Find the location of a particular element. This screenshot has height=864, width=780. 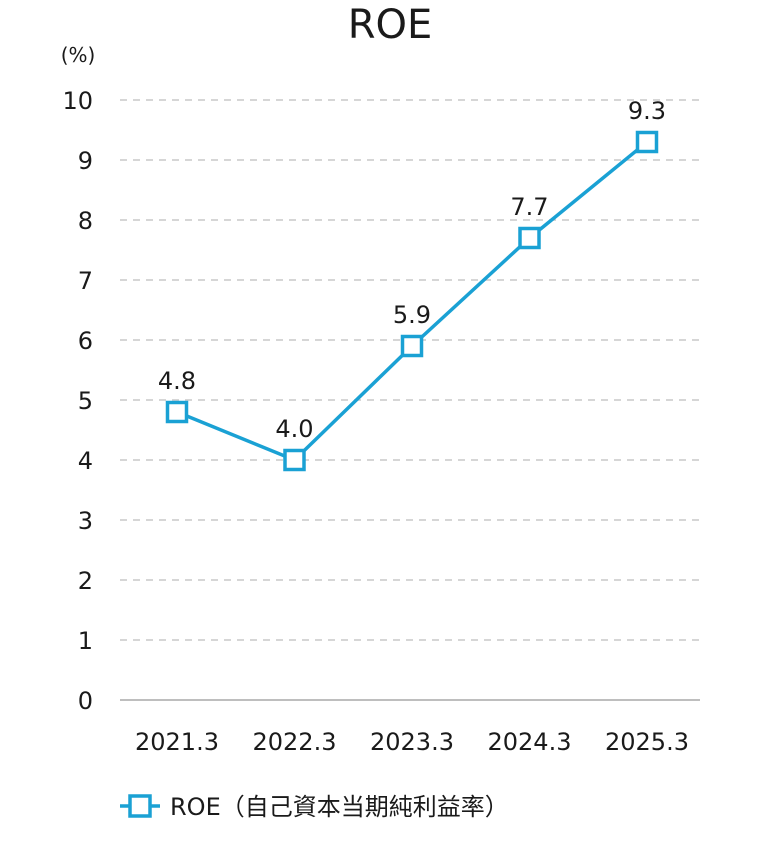

y-tick-label: 1 is located at coordinates (85, 641).